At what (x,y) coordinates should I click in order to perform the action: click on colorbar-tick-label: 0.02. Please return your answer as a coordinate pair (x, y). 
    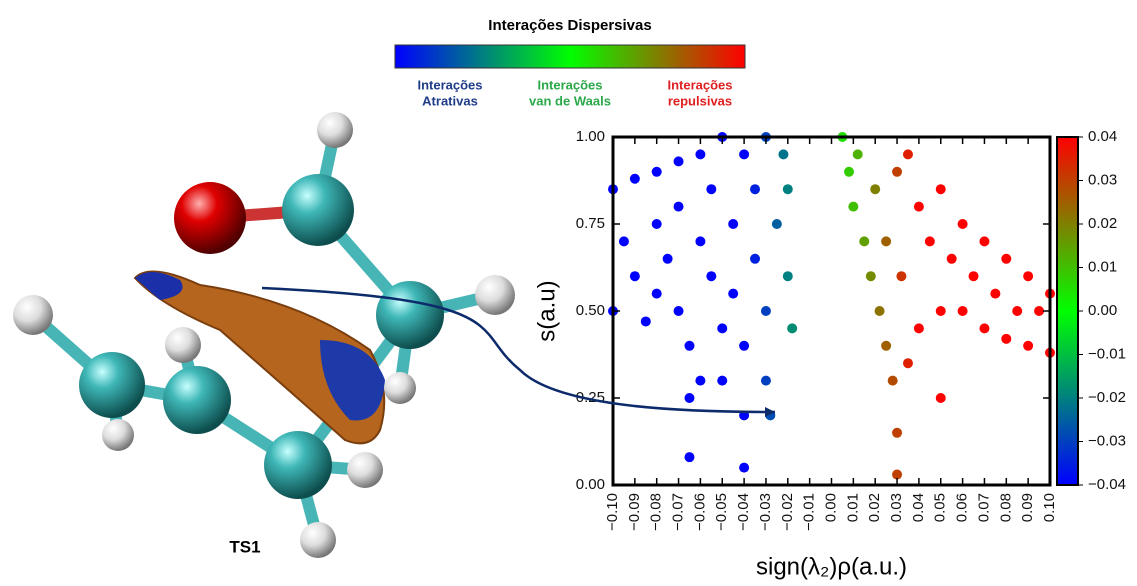
    Looking at the image, I should click on (1102, 223).